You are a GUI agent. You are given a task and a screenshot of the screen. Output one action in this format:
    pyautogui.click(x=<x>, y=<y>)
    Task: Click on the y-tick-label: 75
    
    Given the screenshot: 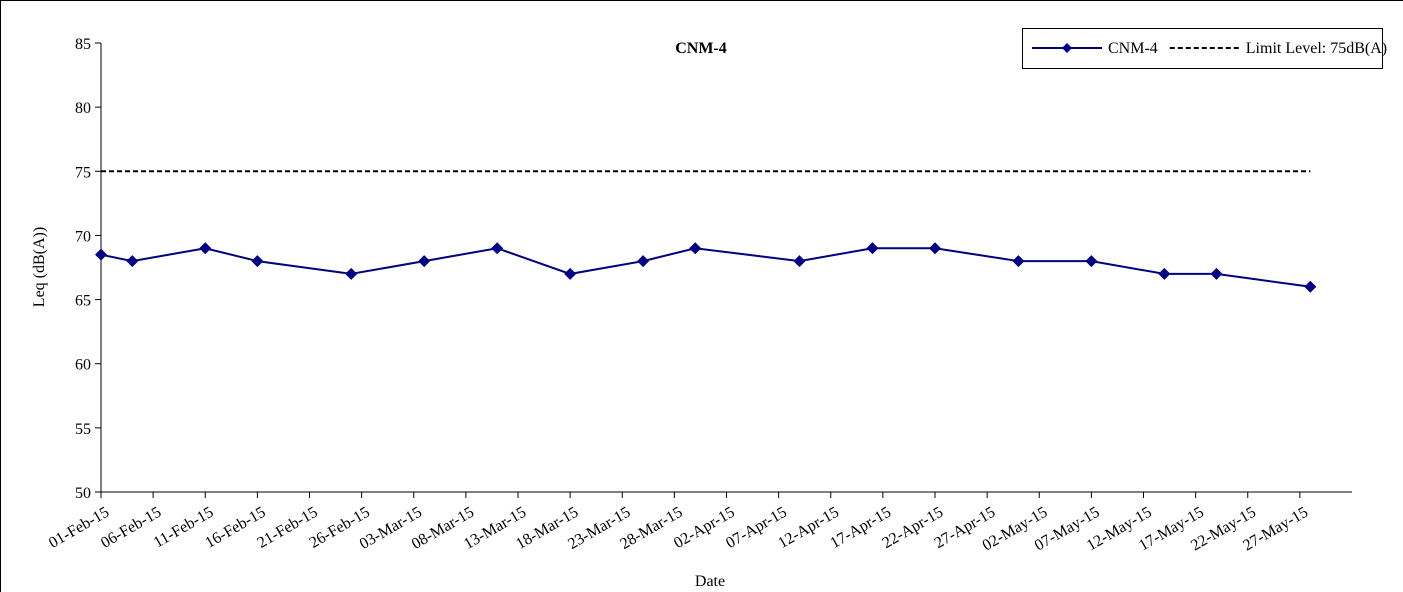 What is the action you would take?
    pyautogui.click(x=83, y=172)
    